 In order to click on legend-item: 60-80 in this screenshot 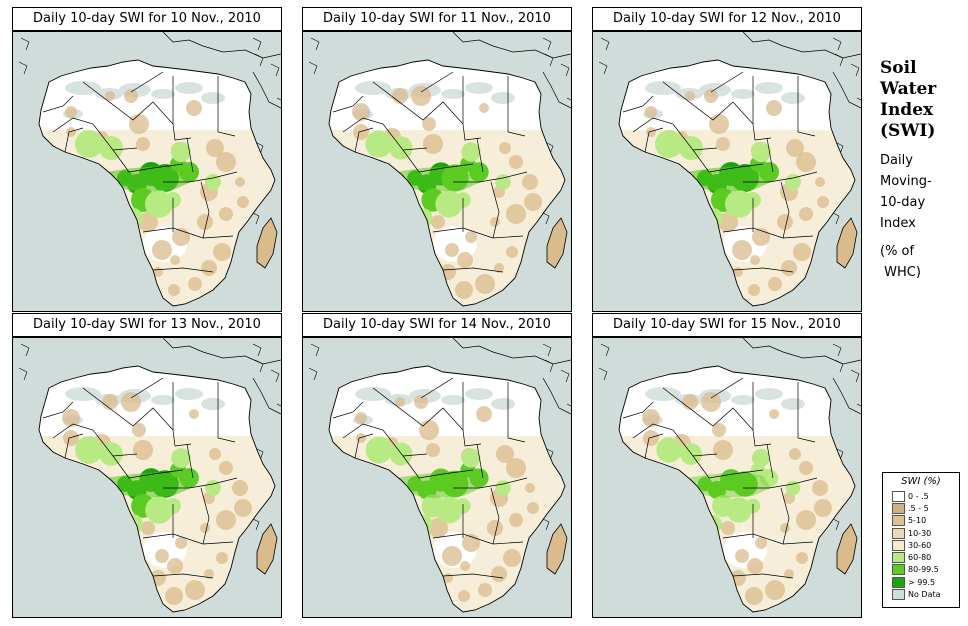, I will do `click(921, 557)`.